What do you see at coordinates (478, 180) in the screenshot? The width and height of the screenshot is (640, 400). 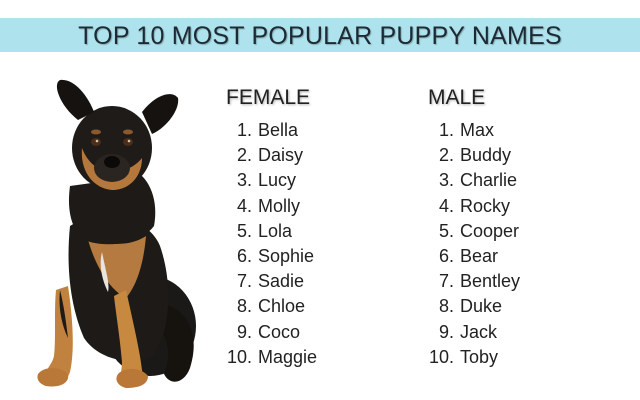 I see `list-item: 3. Charlie` at bounding box center [478, 180].